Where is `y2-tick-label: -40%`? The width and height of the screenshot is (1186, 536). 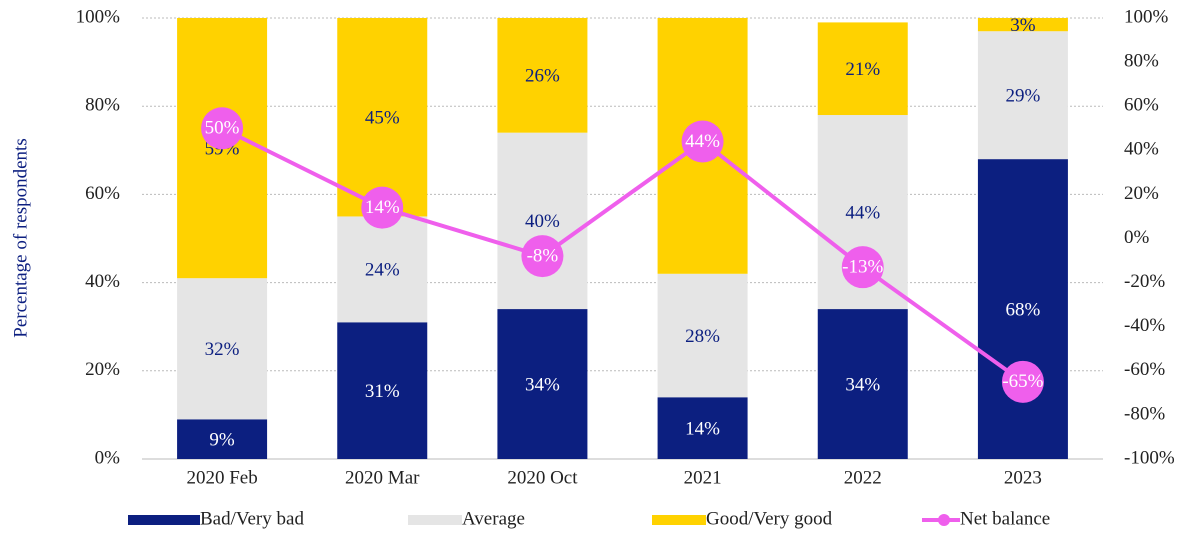 y2-tick-label: -40% is located at coordinates (1144, 325).